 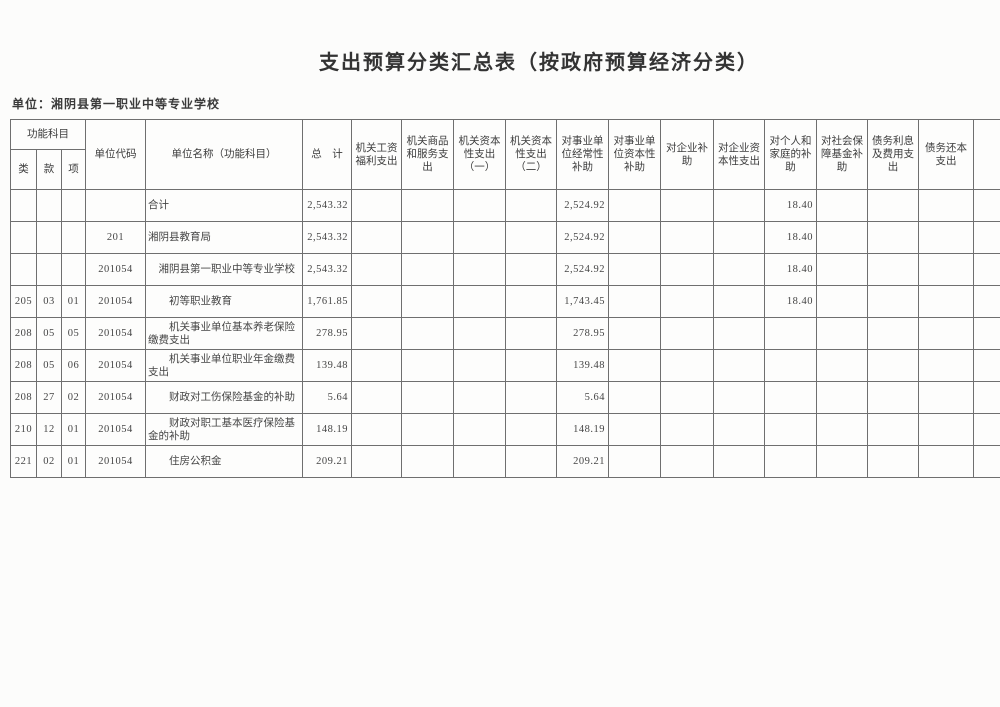 What do you see at coordinates (583, 461) in the screenshot?
I see `cell-amount: 209.21` at bounding box center [583, 461].